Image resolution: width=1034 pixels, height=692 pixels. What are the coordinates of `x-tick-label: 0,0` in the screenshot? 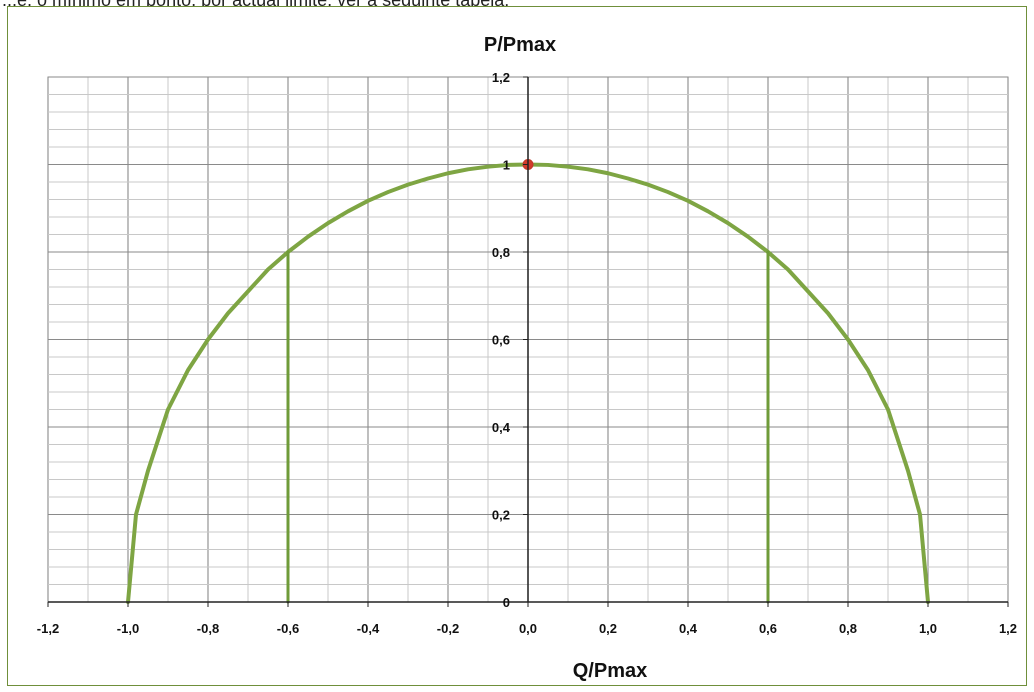 It's located at (528, 628).